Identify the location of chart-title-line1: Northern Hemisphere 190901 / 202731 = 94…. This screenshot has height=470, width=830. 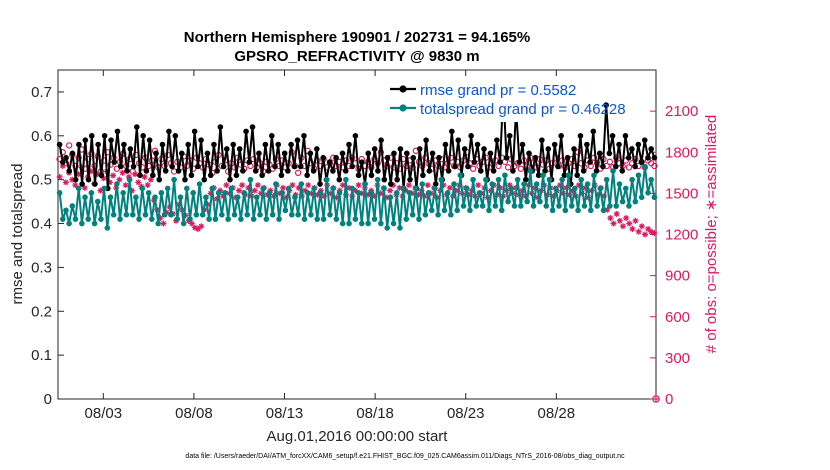
(357, 37).